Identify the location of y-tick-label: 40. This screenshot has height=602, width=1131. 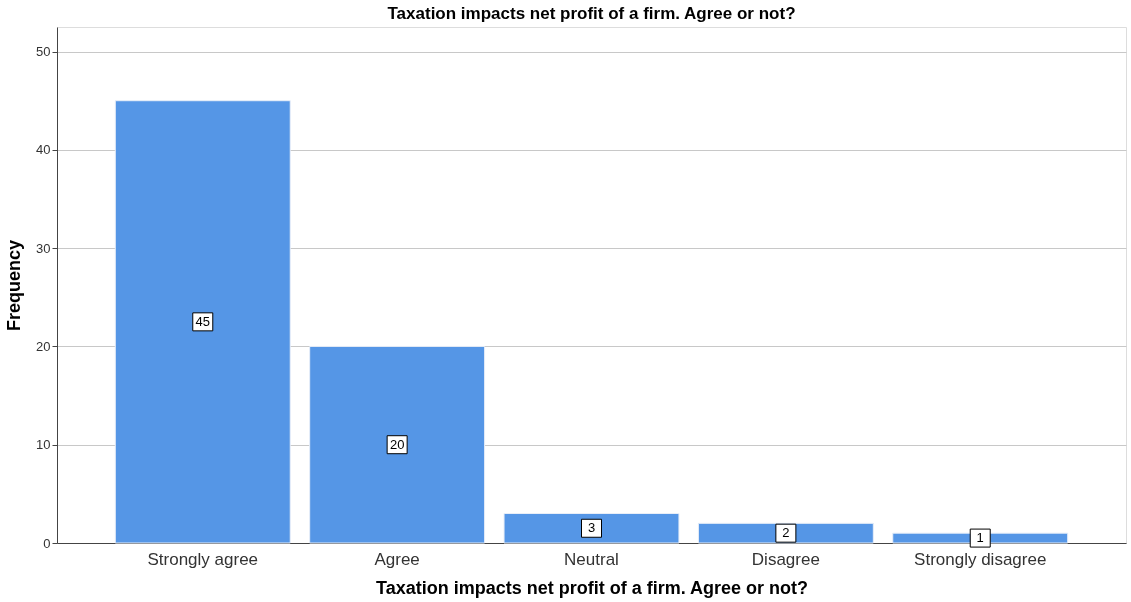
(43, 150).